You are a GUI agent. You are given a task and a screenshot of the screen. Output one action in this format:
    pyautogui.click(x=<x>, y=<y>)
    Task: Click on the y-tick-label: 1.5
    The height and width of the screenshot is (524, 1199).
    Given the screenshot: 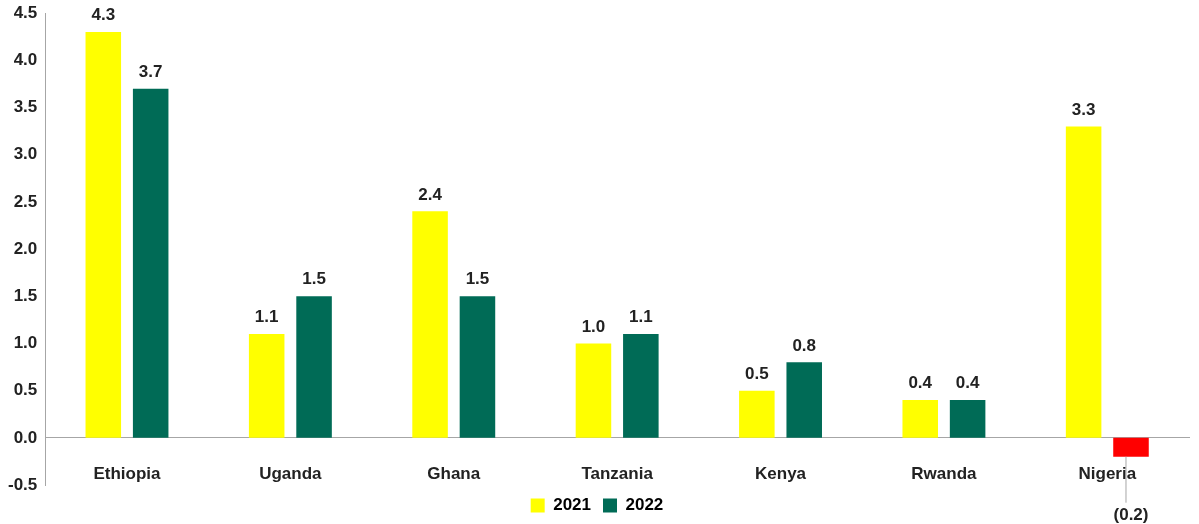 What is the action you would take?
    pyautogui.click(x=25, y=295)
    